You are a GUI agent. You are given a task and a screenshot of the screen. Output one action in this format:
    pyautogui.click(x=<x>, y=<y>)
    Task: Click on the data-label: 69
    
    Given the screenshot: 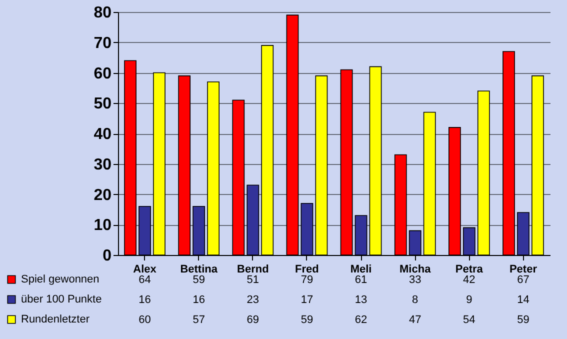 What is the action you would take?
    pyautogui.click(x=253, y=320)
    